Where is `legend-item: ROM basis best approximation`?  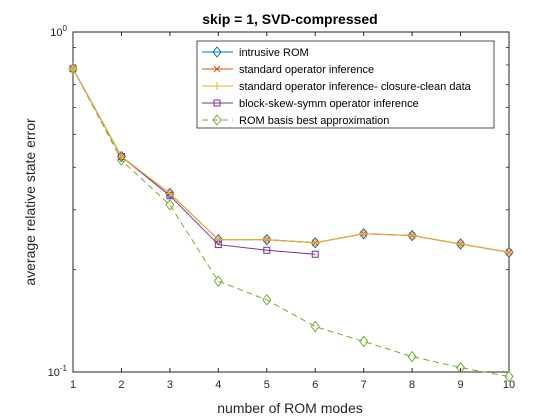 legend-item: ROM basis best approximation is located at coordinates (295, 120).